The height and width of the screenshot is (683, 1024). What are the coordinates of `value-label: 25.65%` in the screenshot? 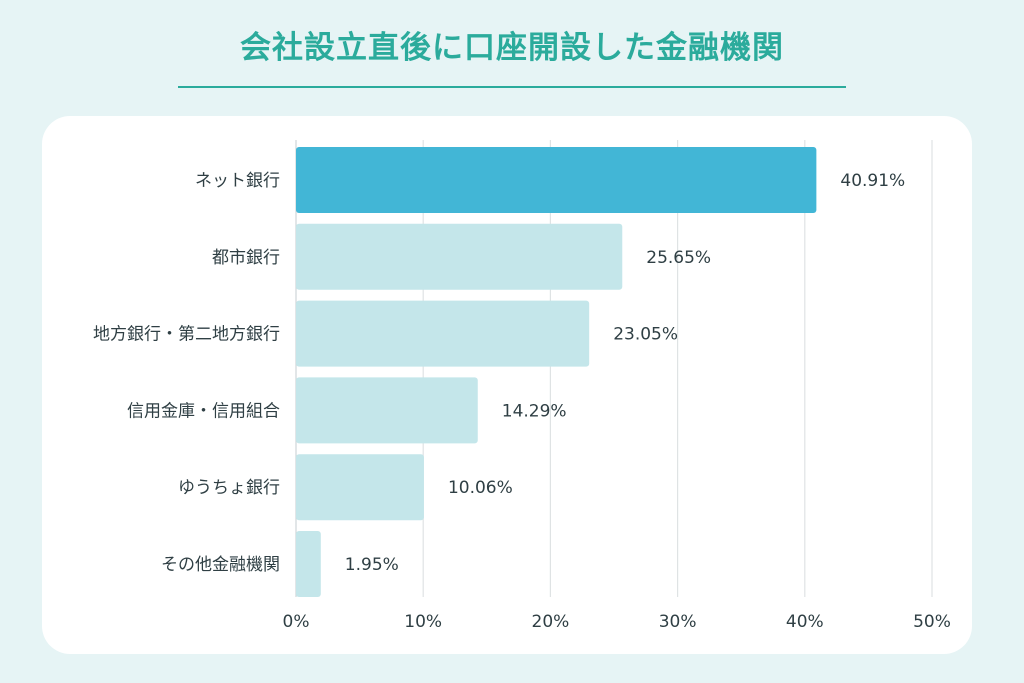 It's located at (678, 258).